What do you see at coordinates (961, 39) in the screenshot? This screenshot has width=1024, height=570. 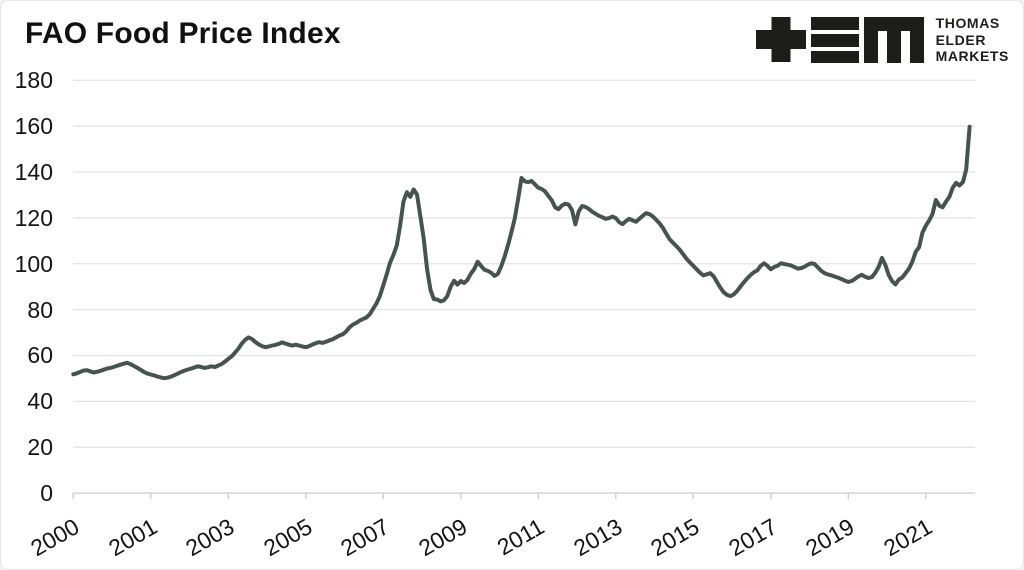 I see `logo-line-2: ELDER` at bounding box center [961, 39].